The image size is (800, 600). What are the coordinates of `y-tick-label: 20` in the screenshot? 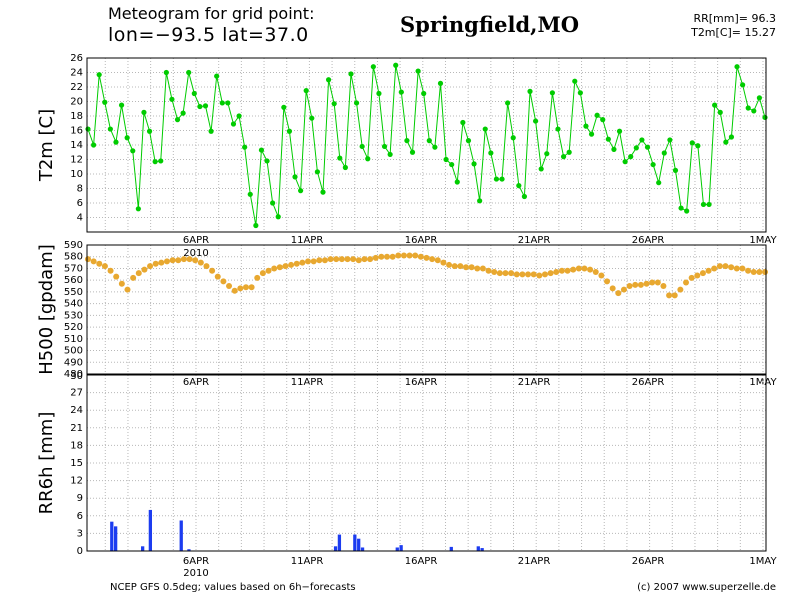 It's located at (76, 102).